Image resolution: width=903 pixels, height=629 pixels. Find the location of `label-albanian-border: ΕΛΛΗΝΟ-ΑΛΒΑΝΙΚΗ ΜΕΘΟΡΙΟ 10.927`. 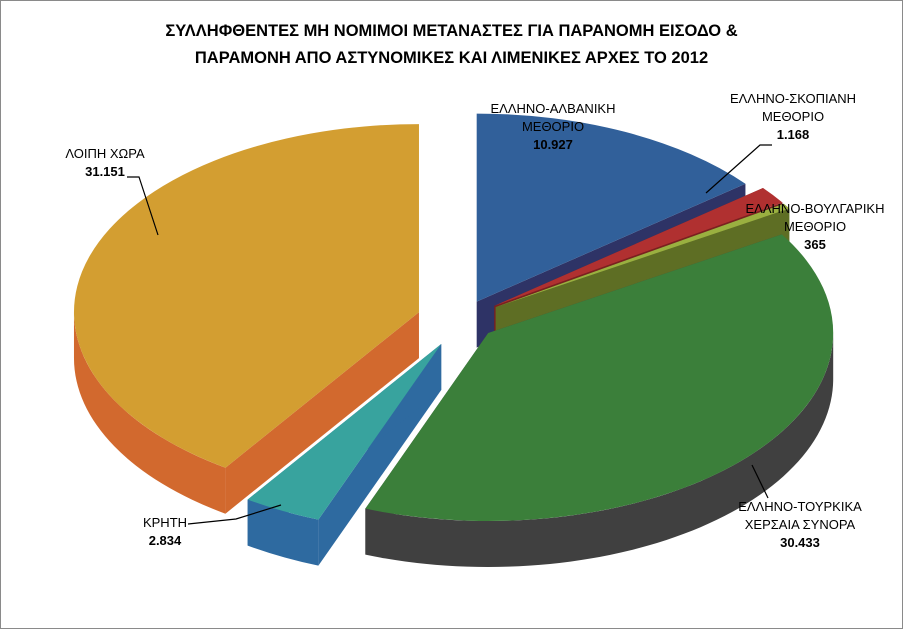

label-albanian-border: ΕΛΛΗΝΟ-ΑΛΒΑΝΙΚΗ ΜΕΘΟΡΙΟ 10.927 is located at coordinates (553, 126).